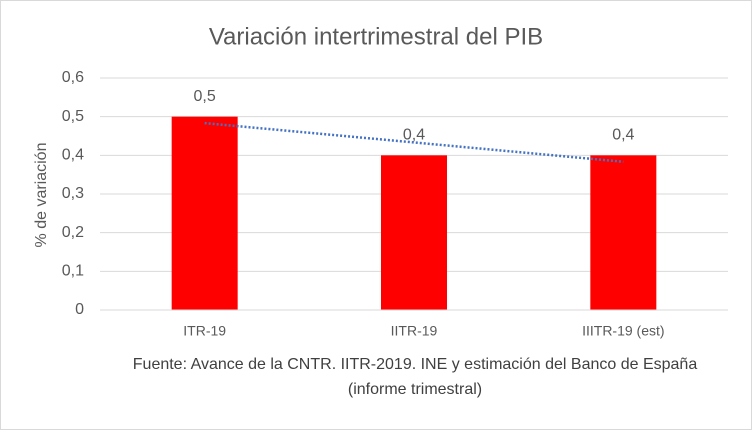 The width and height of the screenshot is (752, 430). Describe the element at coordinates (79, 309) in the screenshot. I see `y-tick-label: 0` at that location.